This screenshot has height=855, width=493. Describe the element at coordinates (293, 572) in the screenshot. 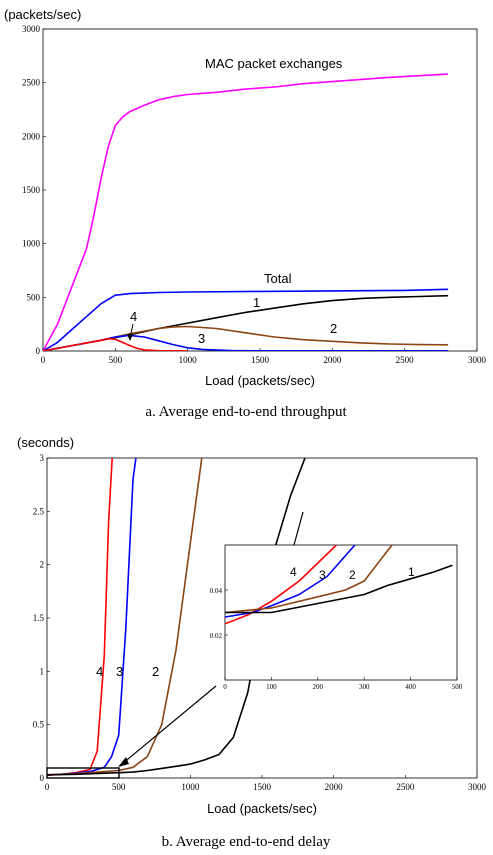

I see `inset-label-4: 4` at that location.